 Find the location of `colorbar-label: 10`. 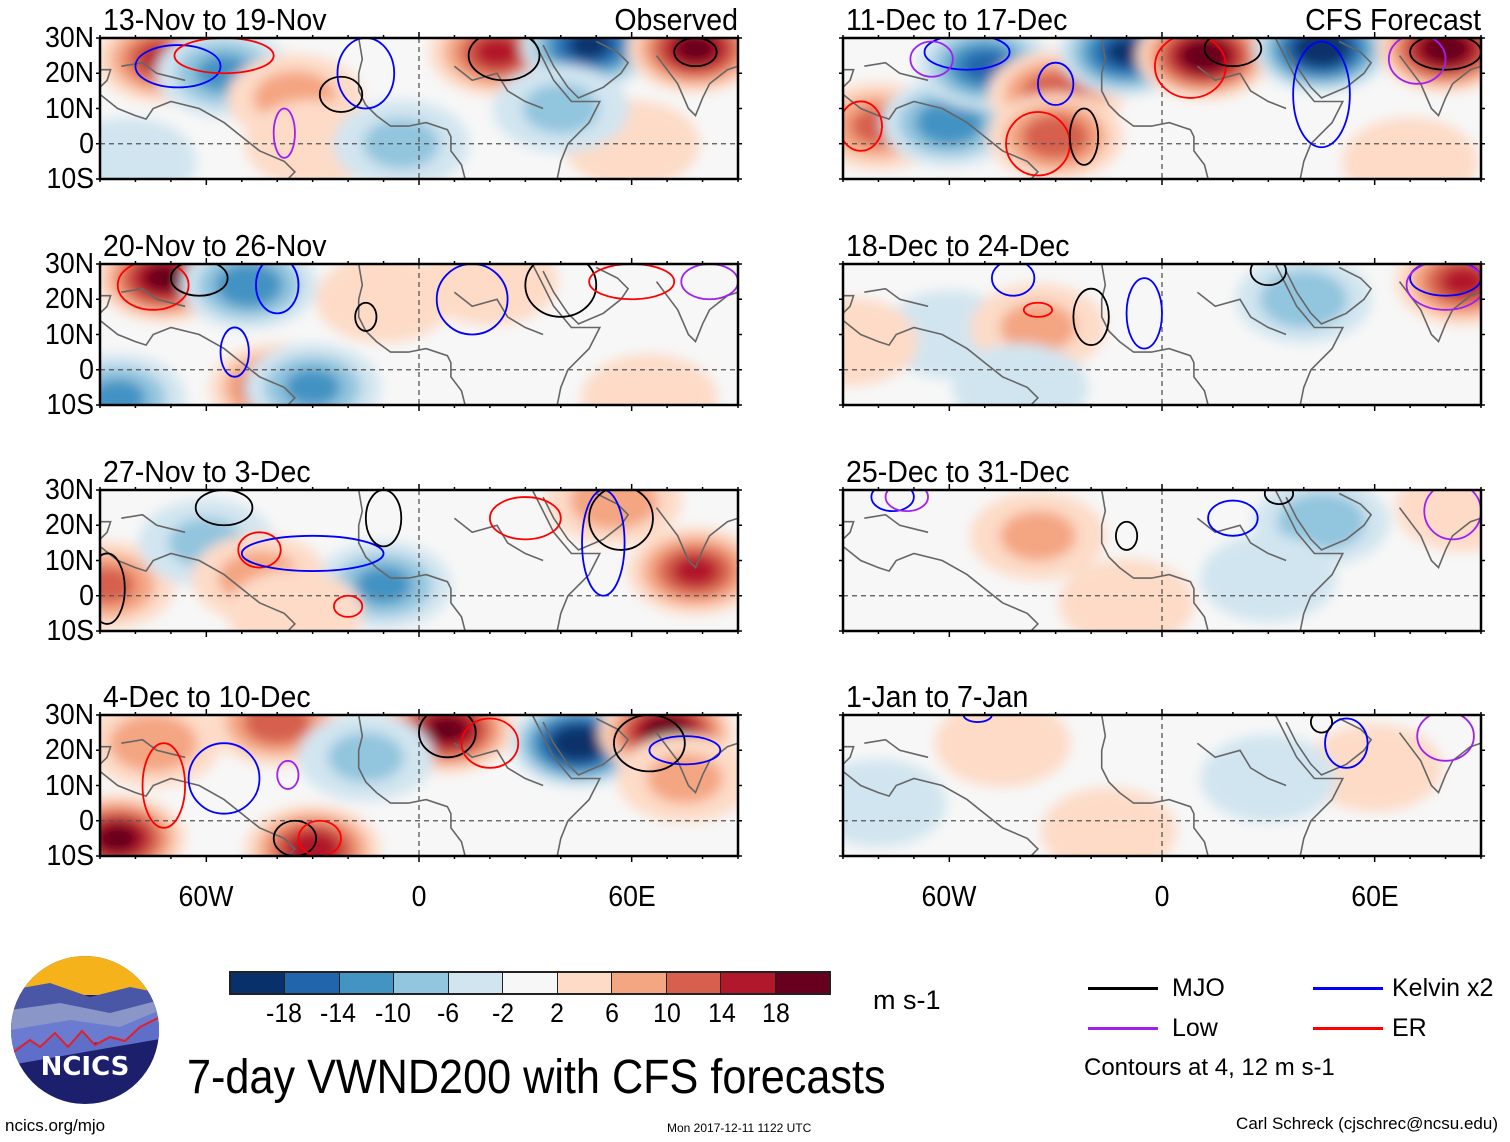

colorbar-label: 10 is located at coordinates (666, 1013).